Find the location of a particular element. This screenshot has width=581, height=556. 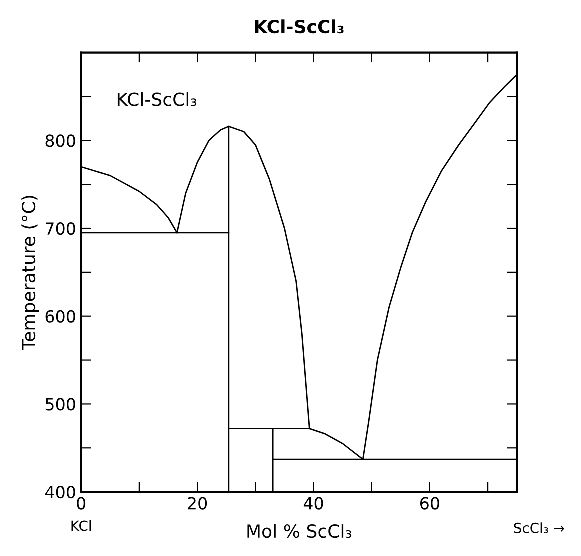

annotation: KCl-ScCl₃ is located at coordinates (157, 99).